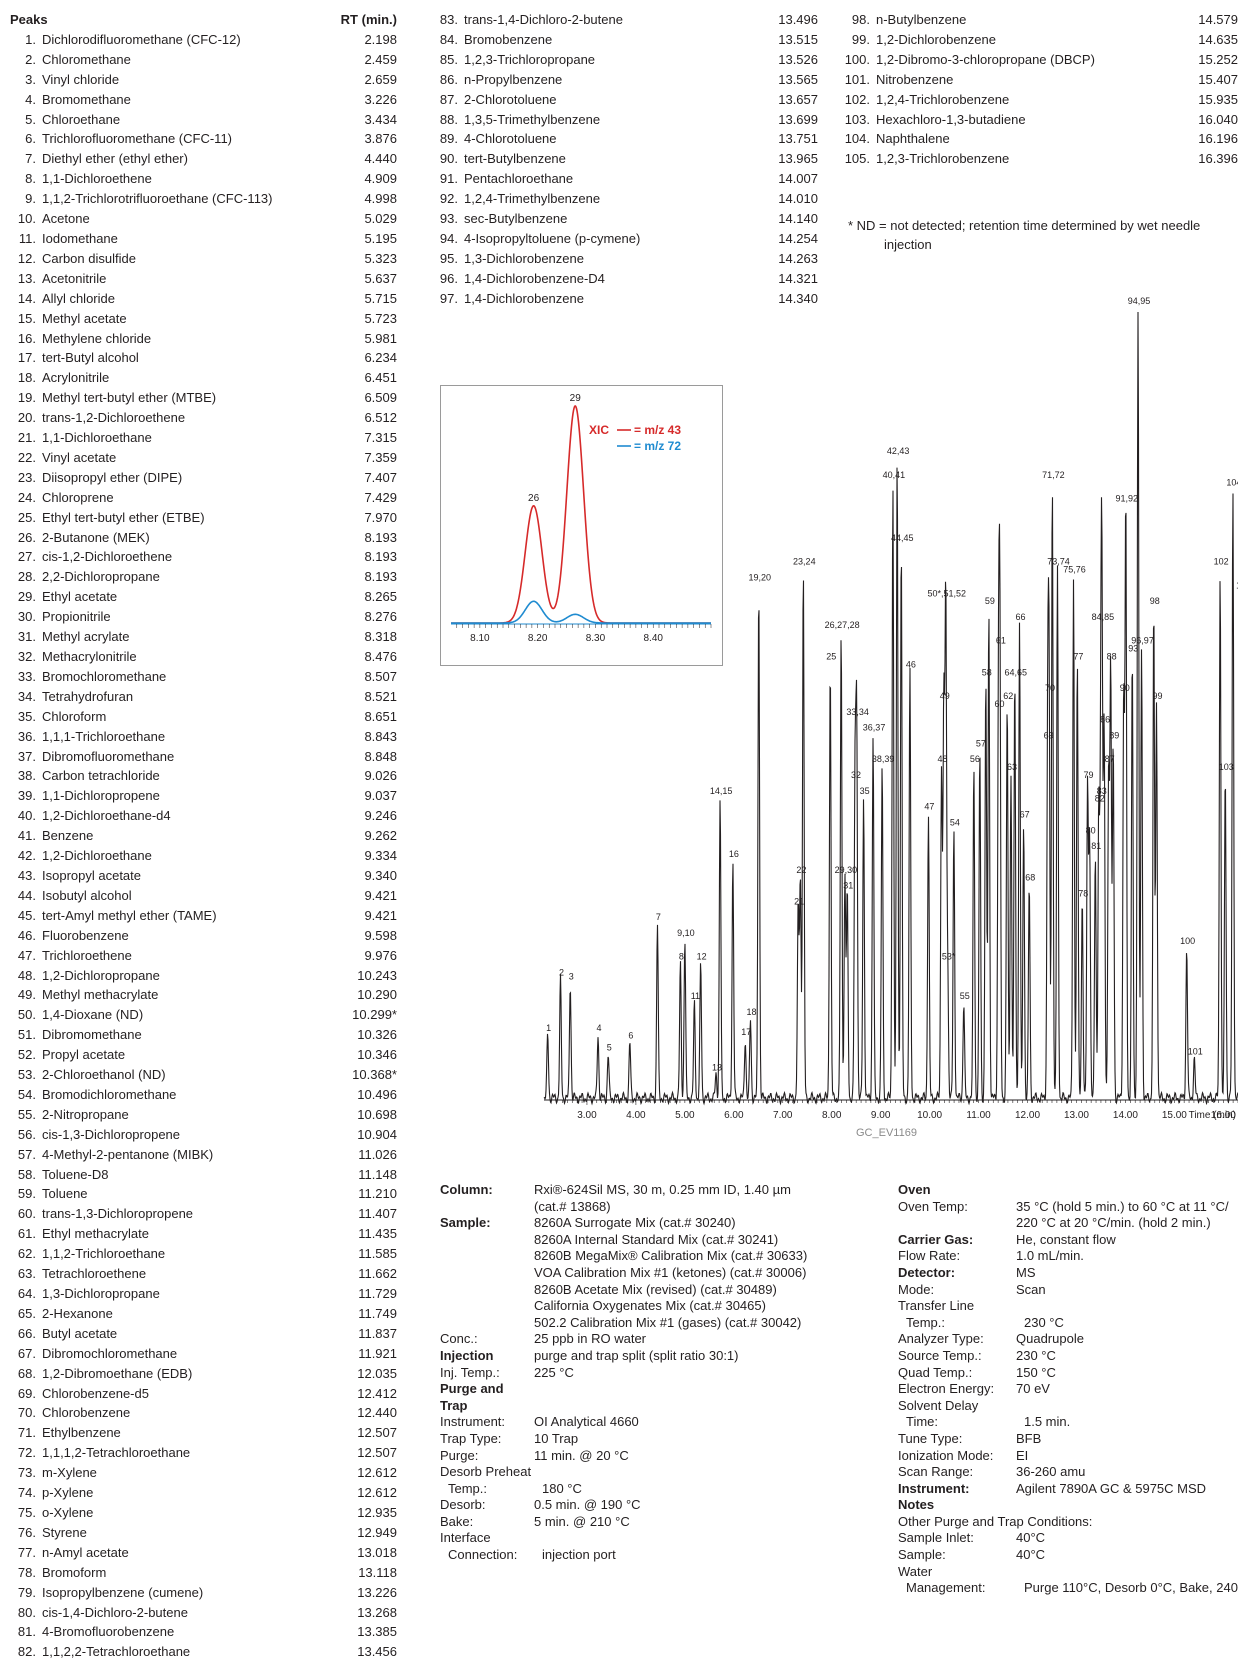 This screenshot has width=1238, height=1665. I want to click on condition-row: (cat.# 13868), so click(640, 1207).